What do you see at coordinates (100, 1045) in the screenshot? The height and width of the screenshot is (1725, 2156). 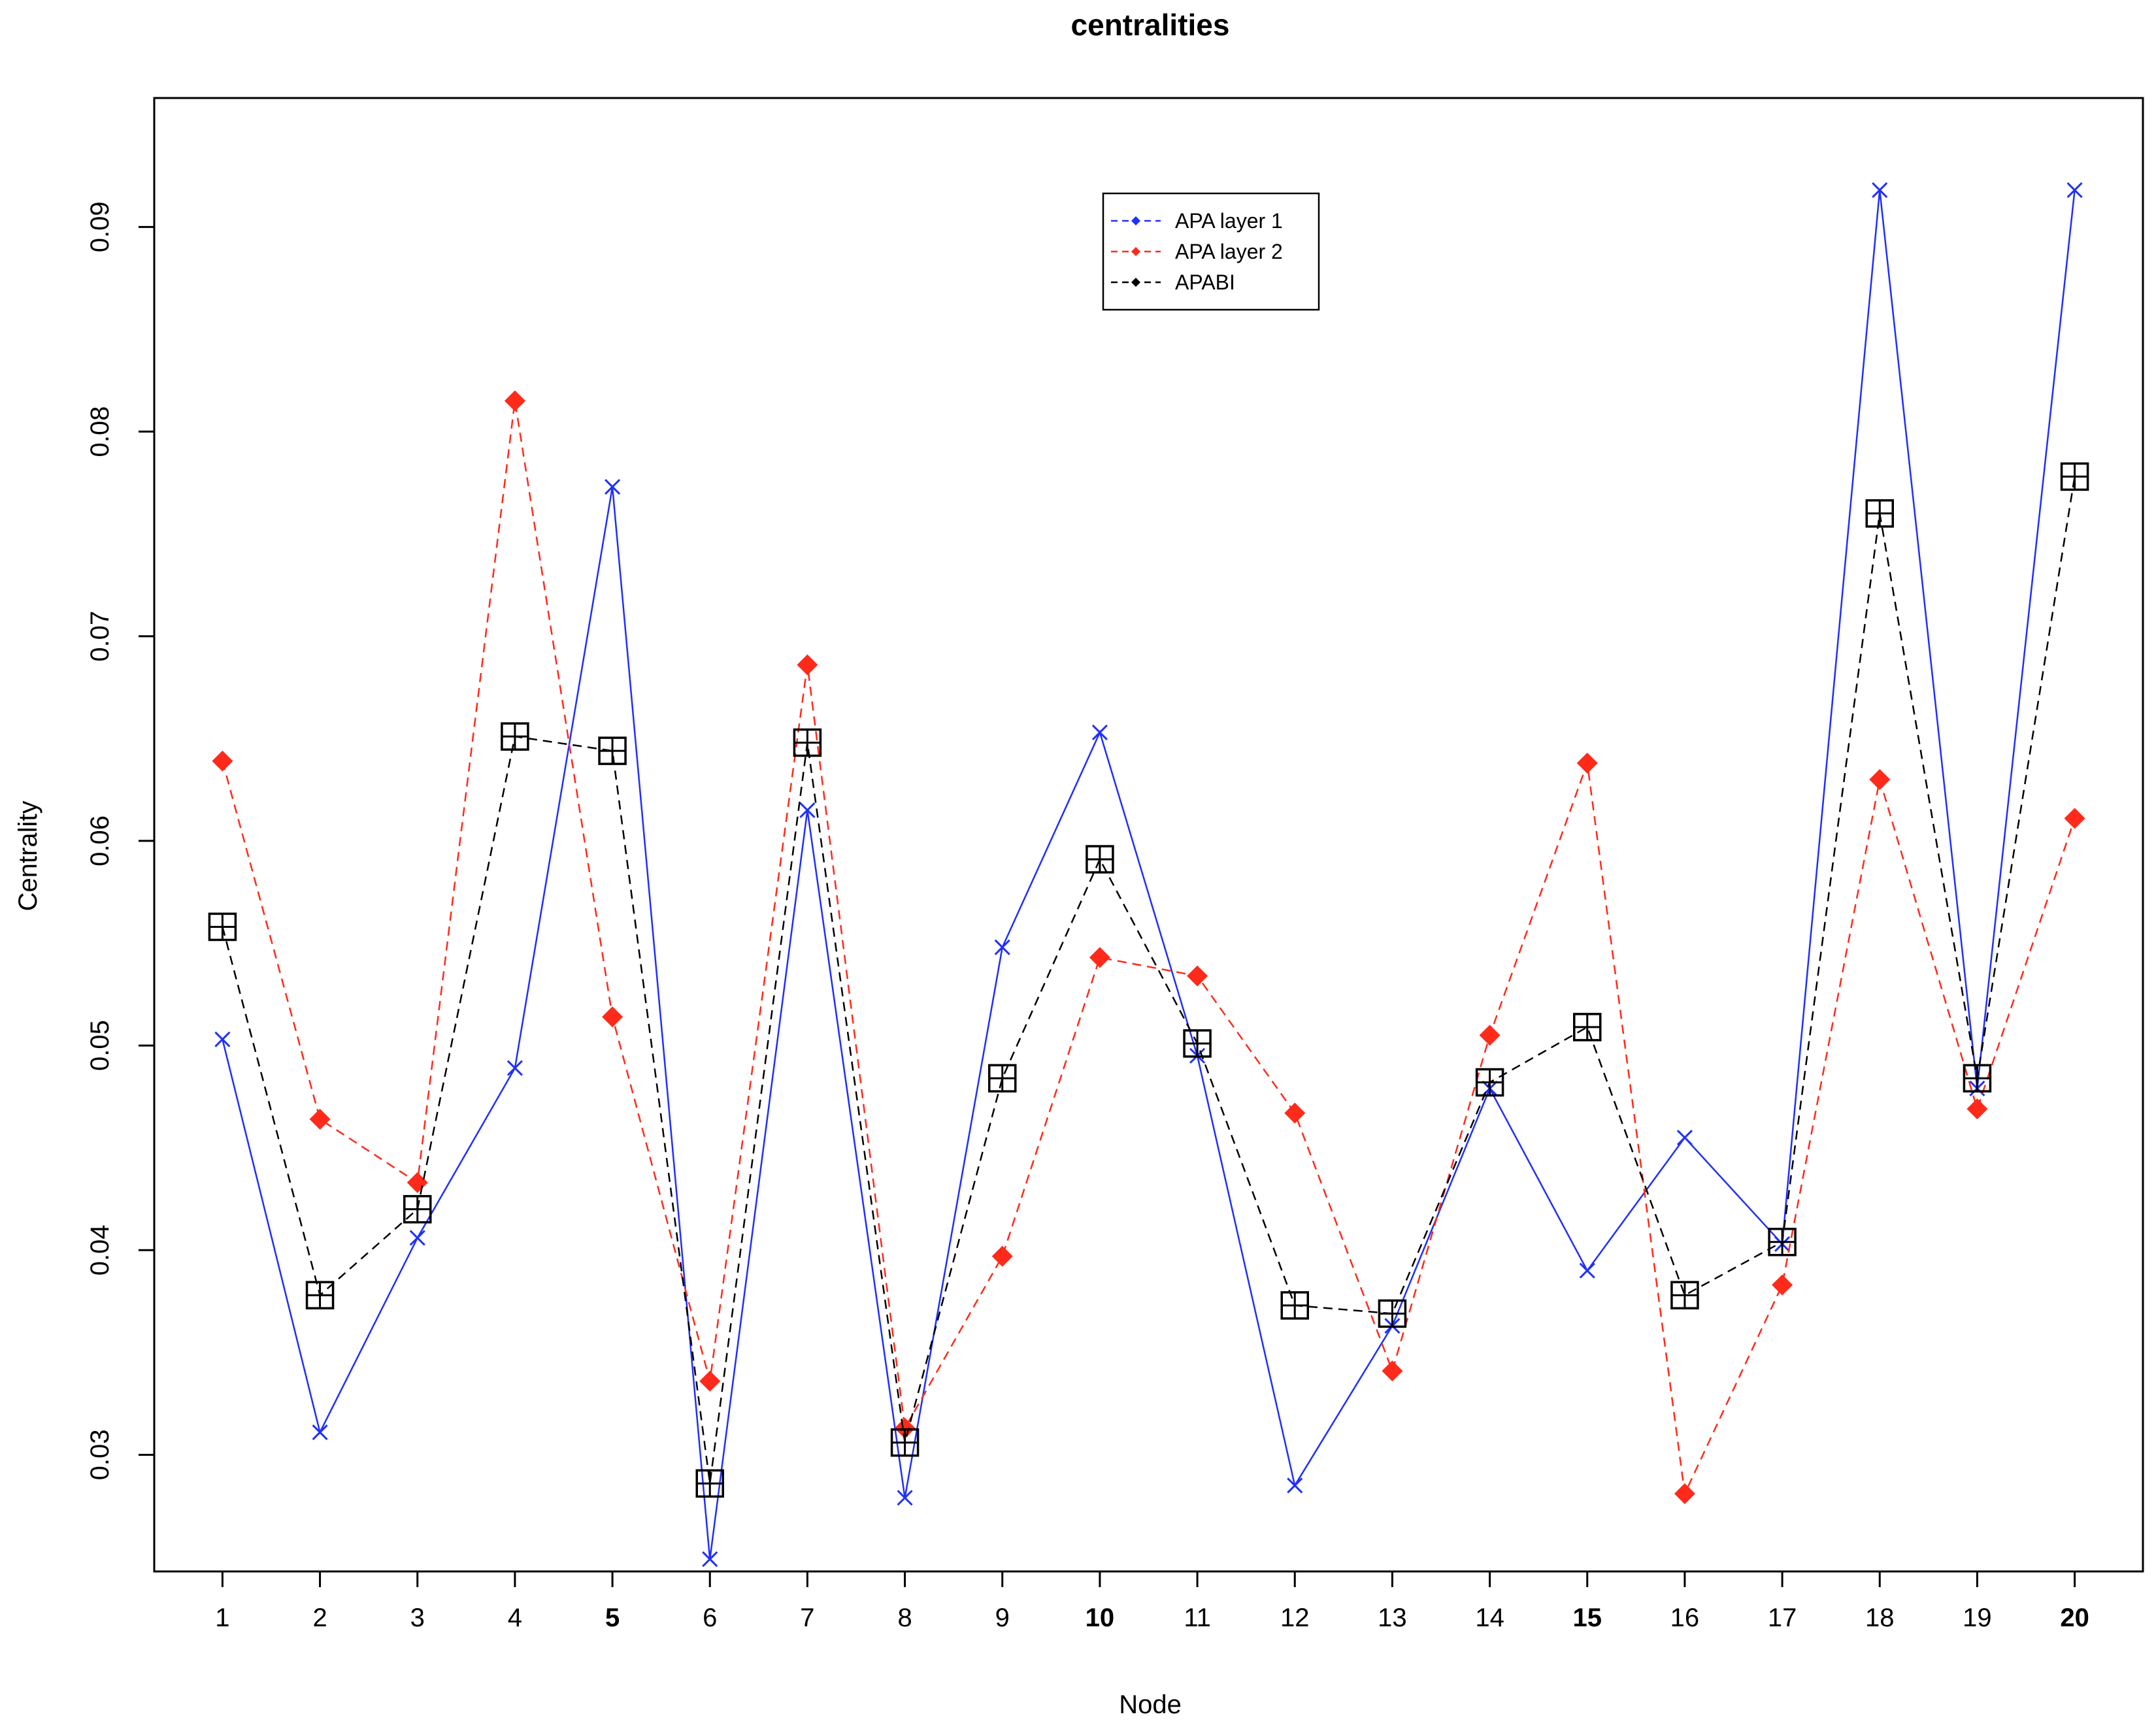 I see `y-tick-label: 0.05` at bounding box center [100, 1045].